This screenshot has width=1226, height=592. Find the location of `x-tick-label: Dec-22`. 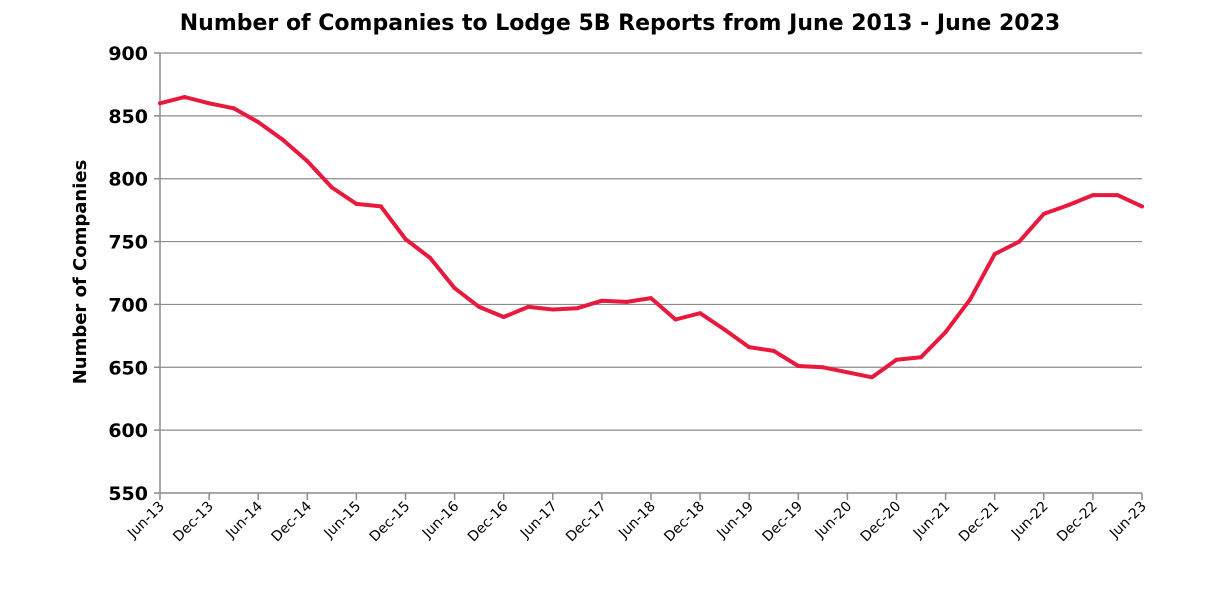

x-tick-label: Dec-22 is located at coordinates (1077, 522).